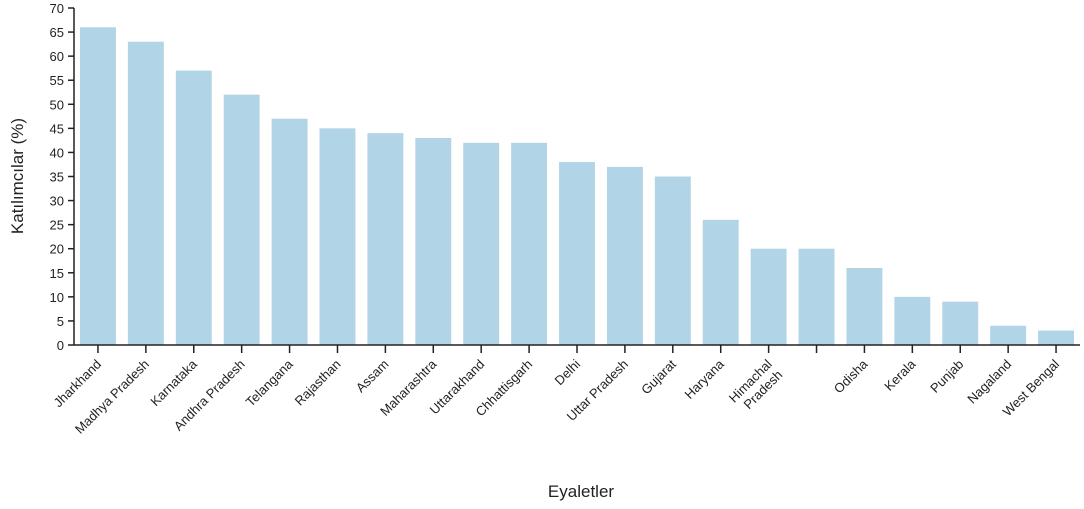 The image size is (1084, 509). Describe the element at coordinates (57, 225) in the screenshot. I see `y-tick-label: 25` at that location.